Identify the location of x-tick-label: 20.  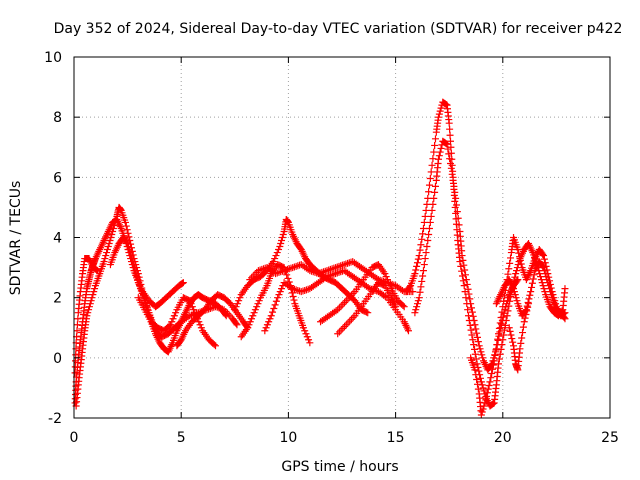
(503, 438).